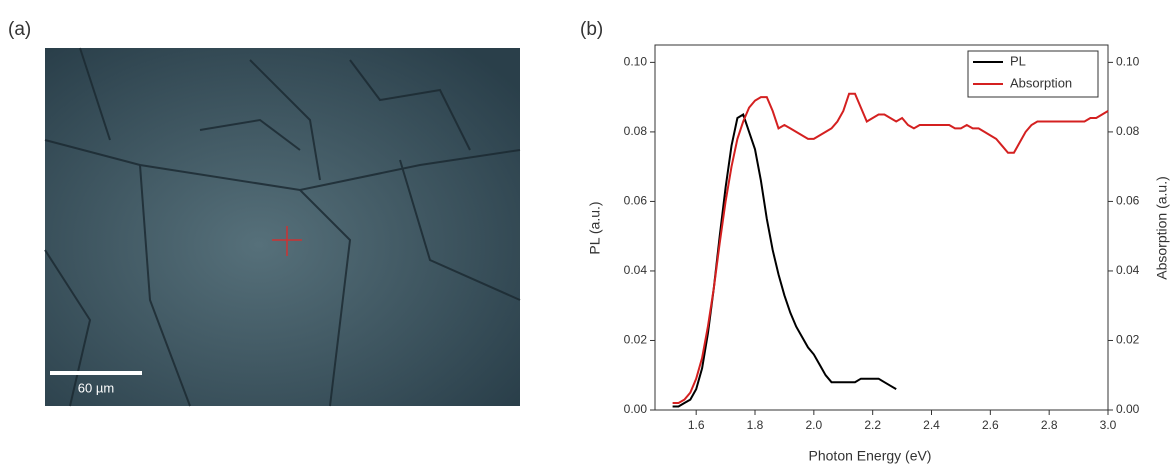 This screenshot has height=473, width=1175. What do you see at coordinates (1108, 425) in the screenshot?
I see `x-tick-label: 3.0` at bounding box center [1108, 425].